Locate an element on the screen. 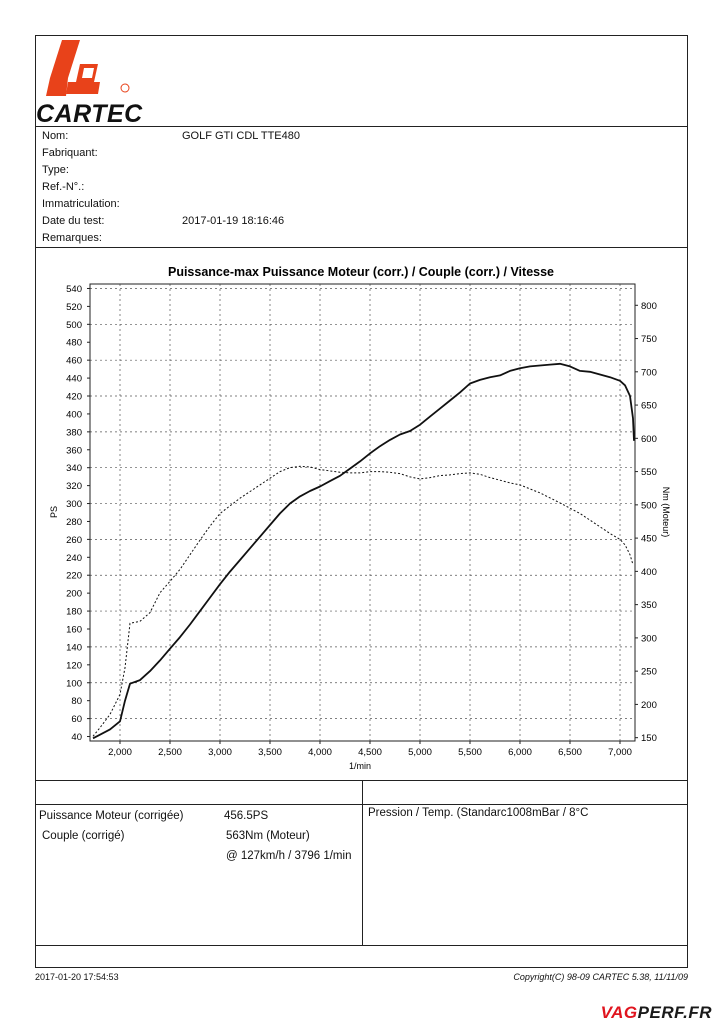 Image resolution: width=724 pixels, height=1024 pixels. y2-tick-label: 750 is located at coordinates (649, 339).